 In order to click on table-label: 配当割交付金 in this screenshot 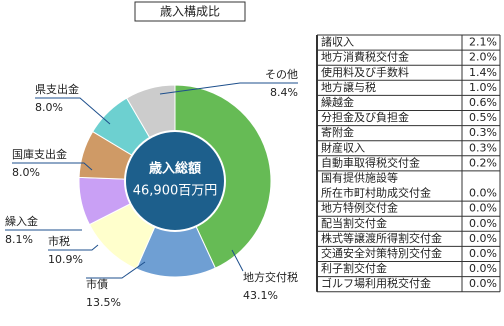, I will do `click(354, 223)`.